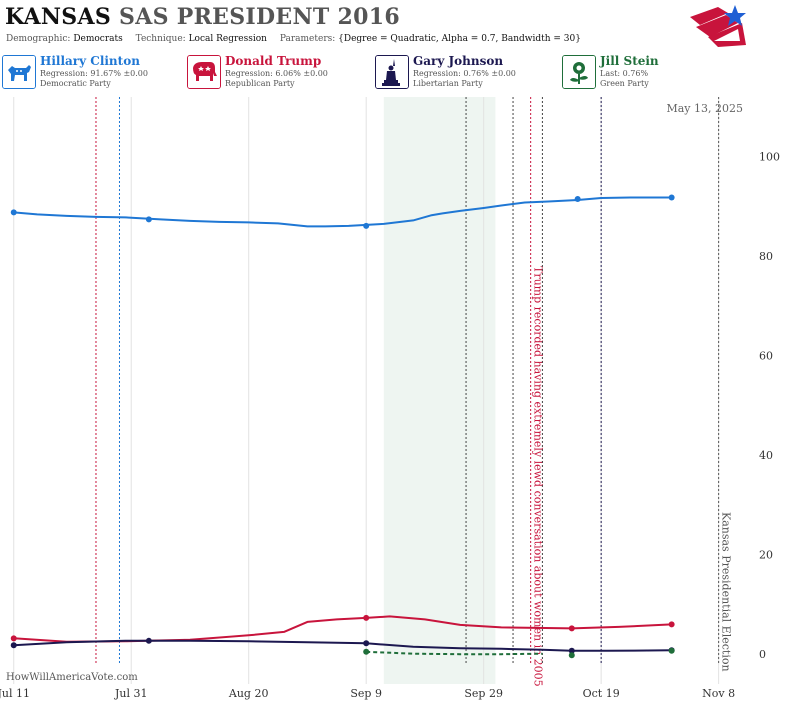 This screenshot has width=789, height=708. Describe the element at coordinates (766, 356) in the screenshot. I see `y-tick-label: 60` at that location.